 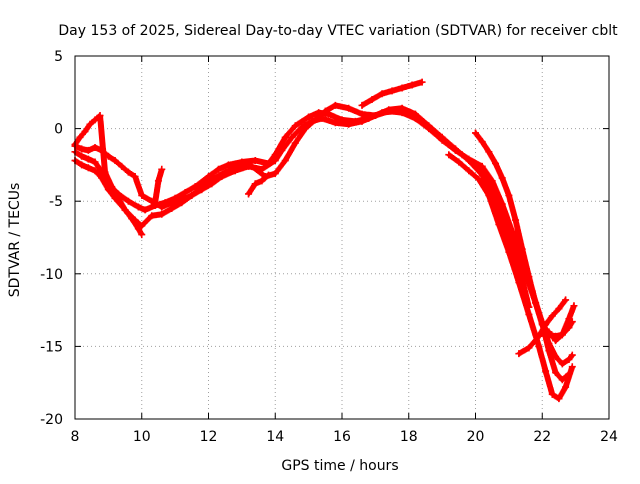 What do you see at coordinates (339, 466) in the screenshot?
I see `x-axis-label: GPS time / hours` at bounding box center [339, 466].